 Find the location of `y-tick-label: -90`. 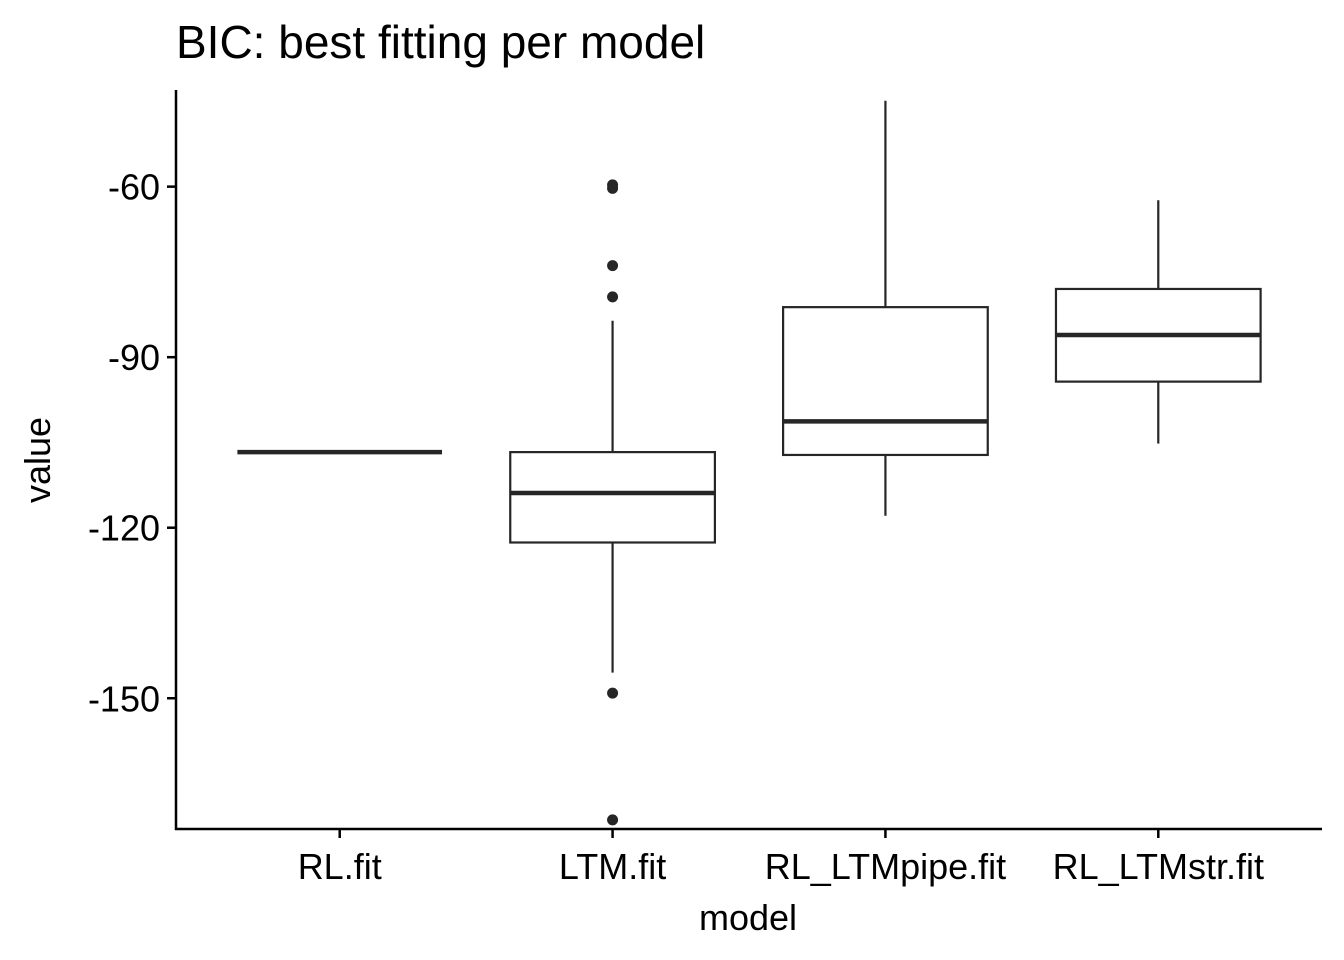

y-tick-label: -90 is located at coordinates (134, 357).